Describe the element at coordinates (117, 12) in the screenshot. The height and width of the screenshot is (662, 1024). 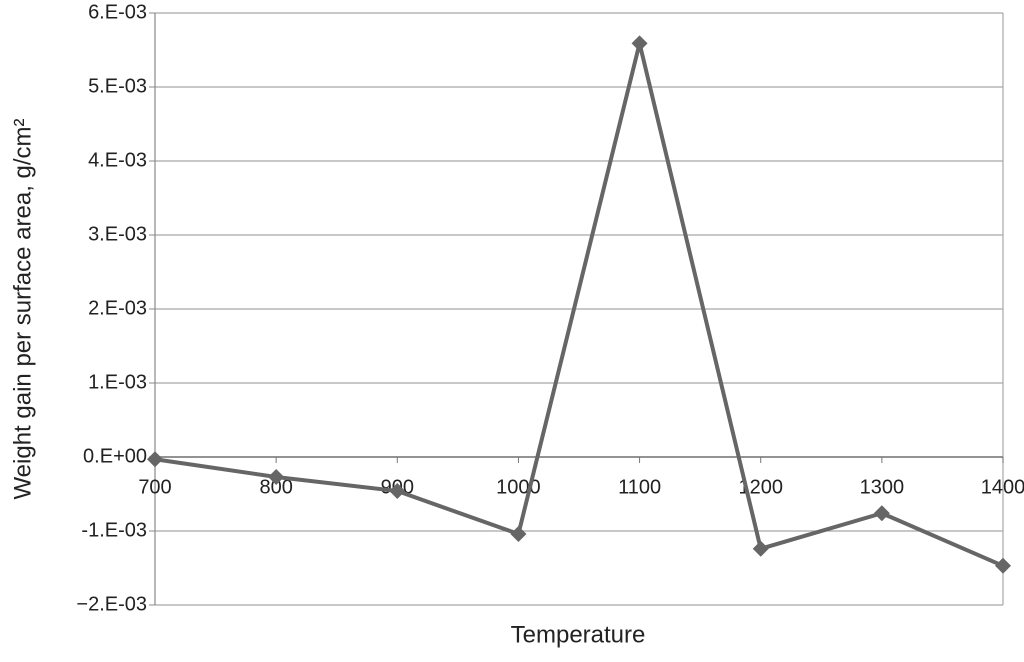
I see `y-tick-label: 6.E-03` at that location.